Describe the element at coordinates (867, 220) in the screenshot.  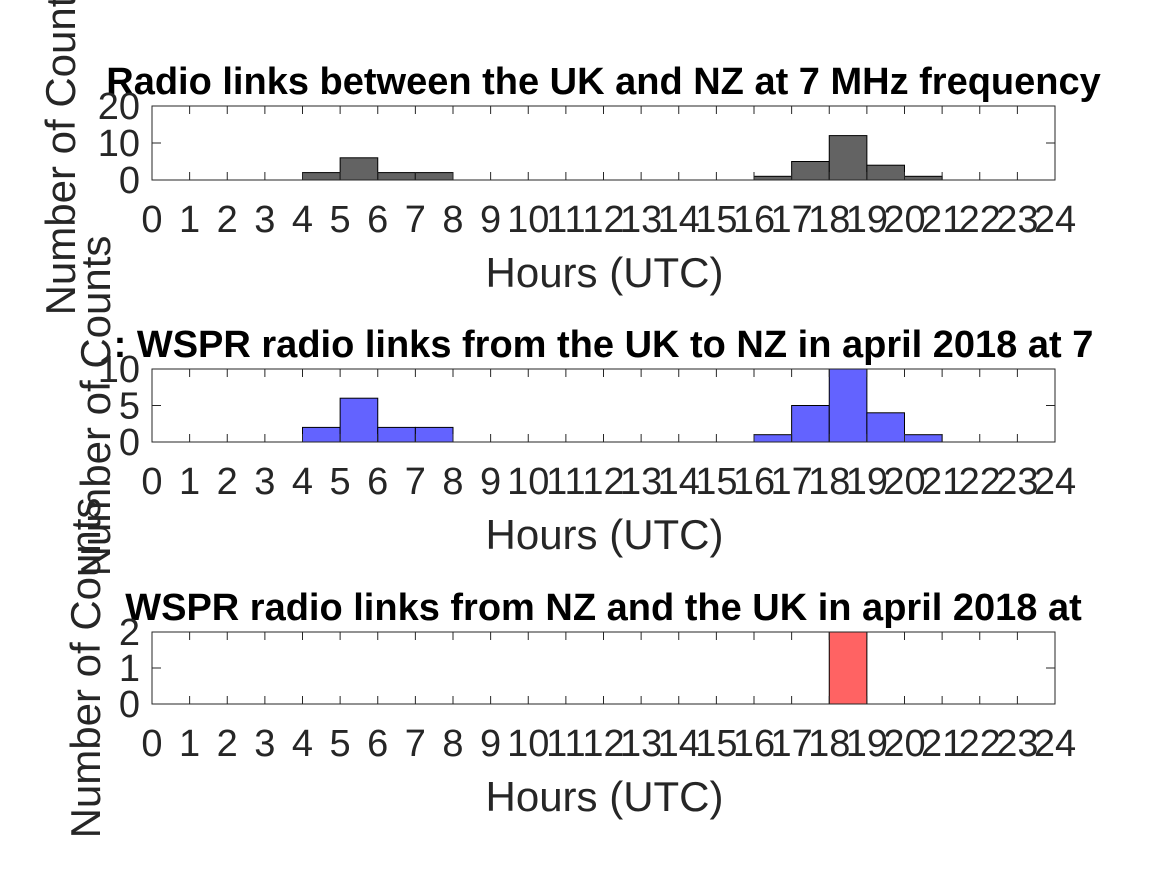
I see `x-tick-label: 19` at that location.